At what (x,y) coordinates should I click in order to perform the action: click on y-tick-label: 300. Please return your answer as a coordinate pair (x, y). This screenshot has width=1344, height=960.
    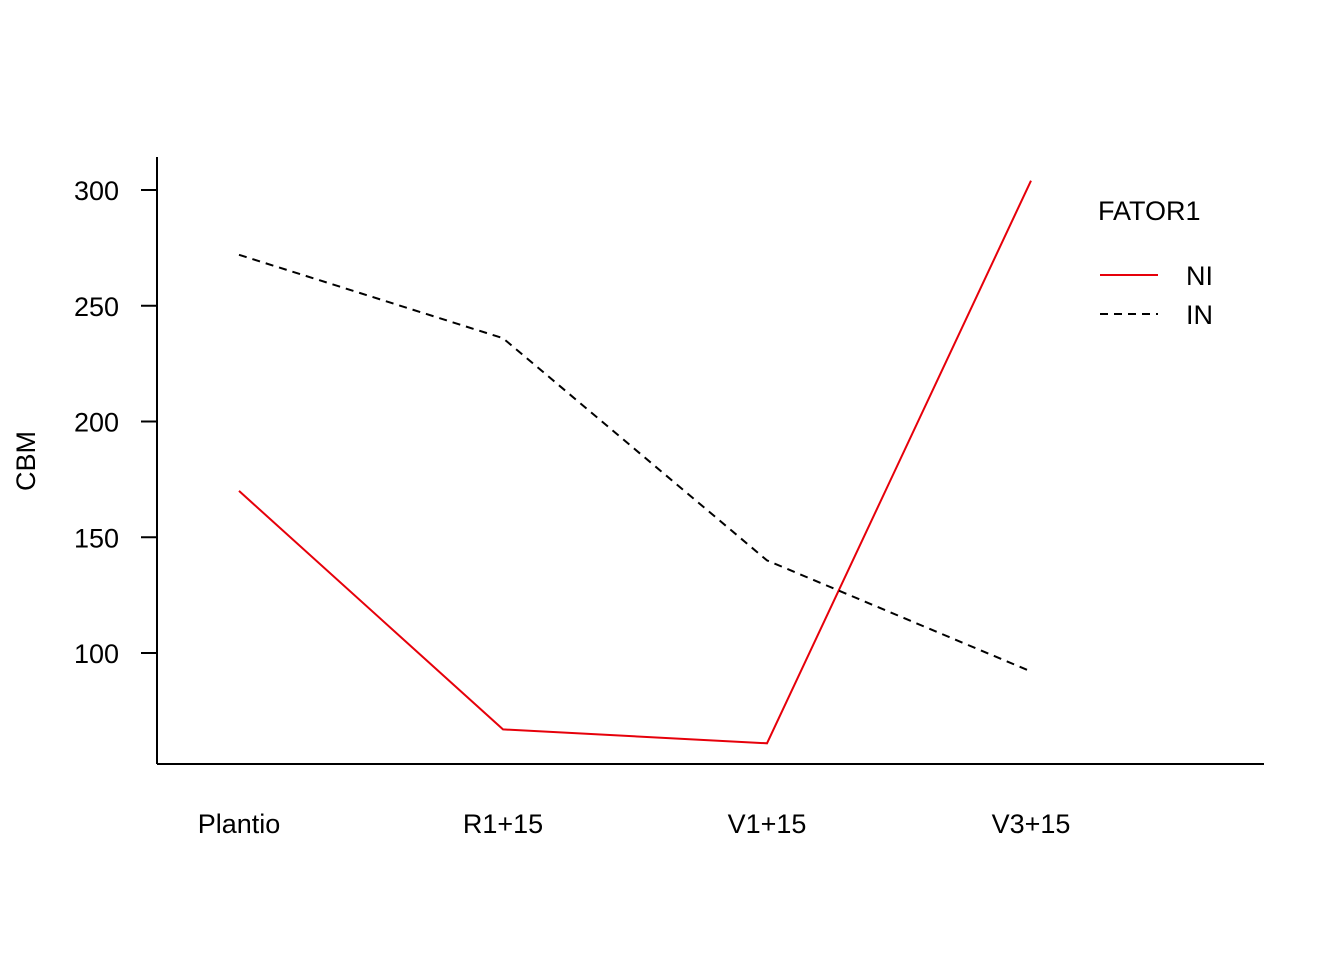
    Looking at the image, I should click on (96, 191).